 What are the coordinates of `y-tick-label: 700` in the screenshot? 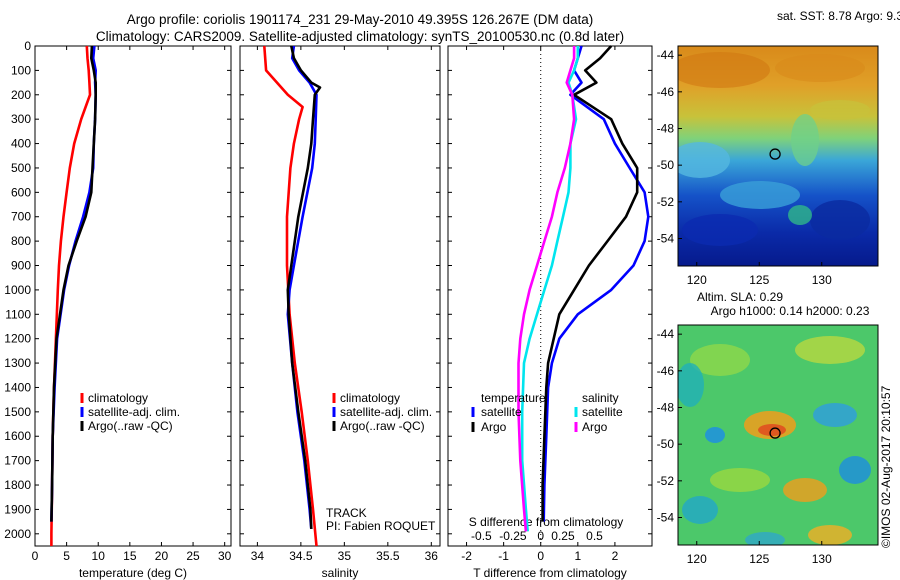 It's located at (21, 217).